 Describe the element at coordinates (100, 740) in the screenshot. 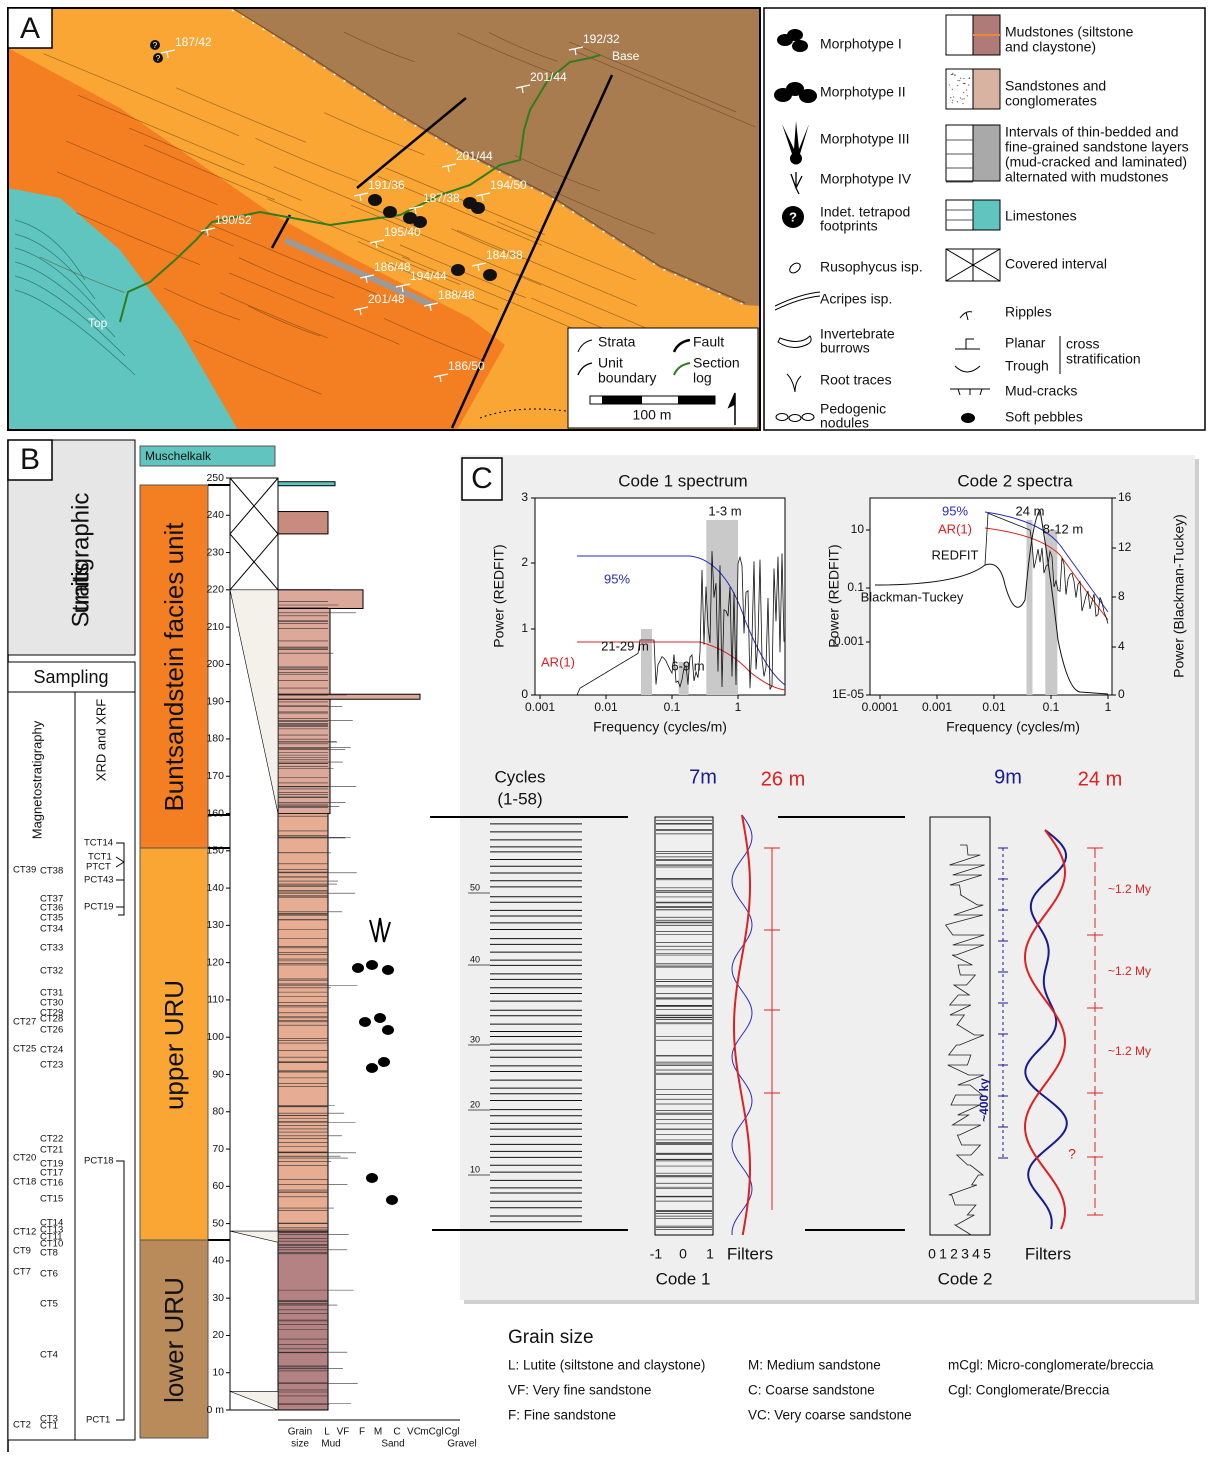

I see `label: XRD and XRF` at that location.